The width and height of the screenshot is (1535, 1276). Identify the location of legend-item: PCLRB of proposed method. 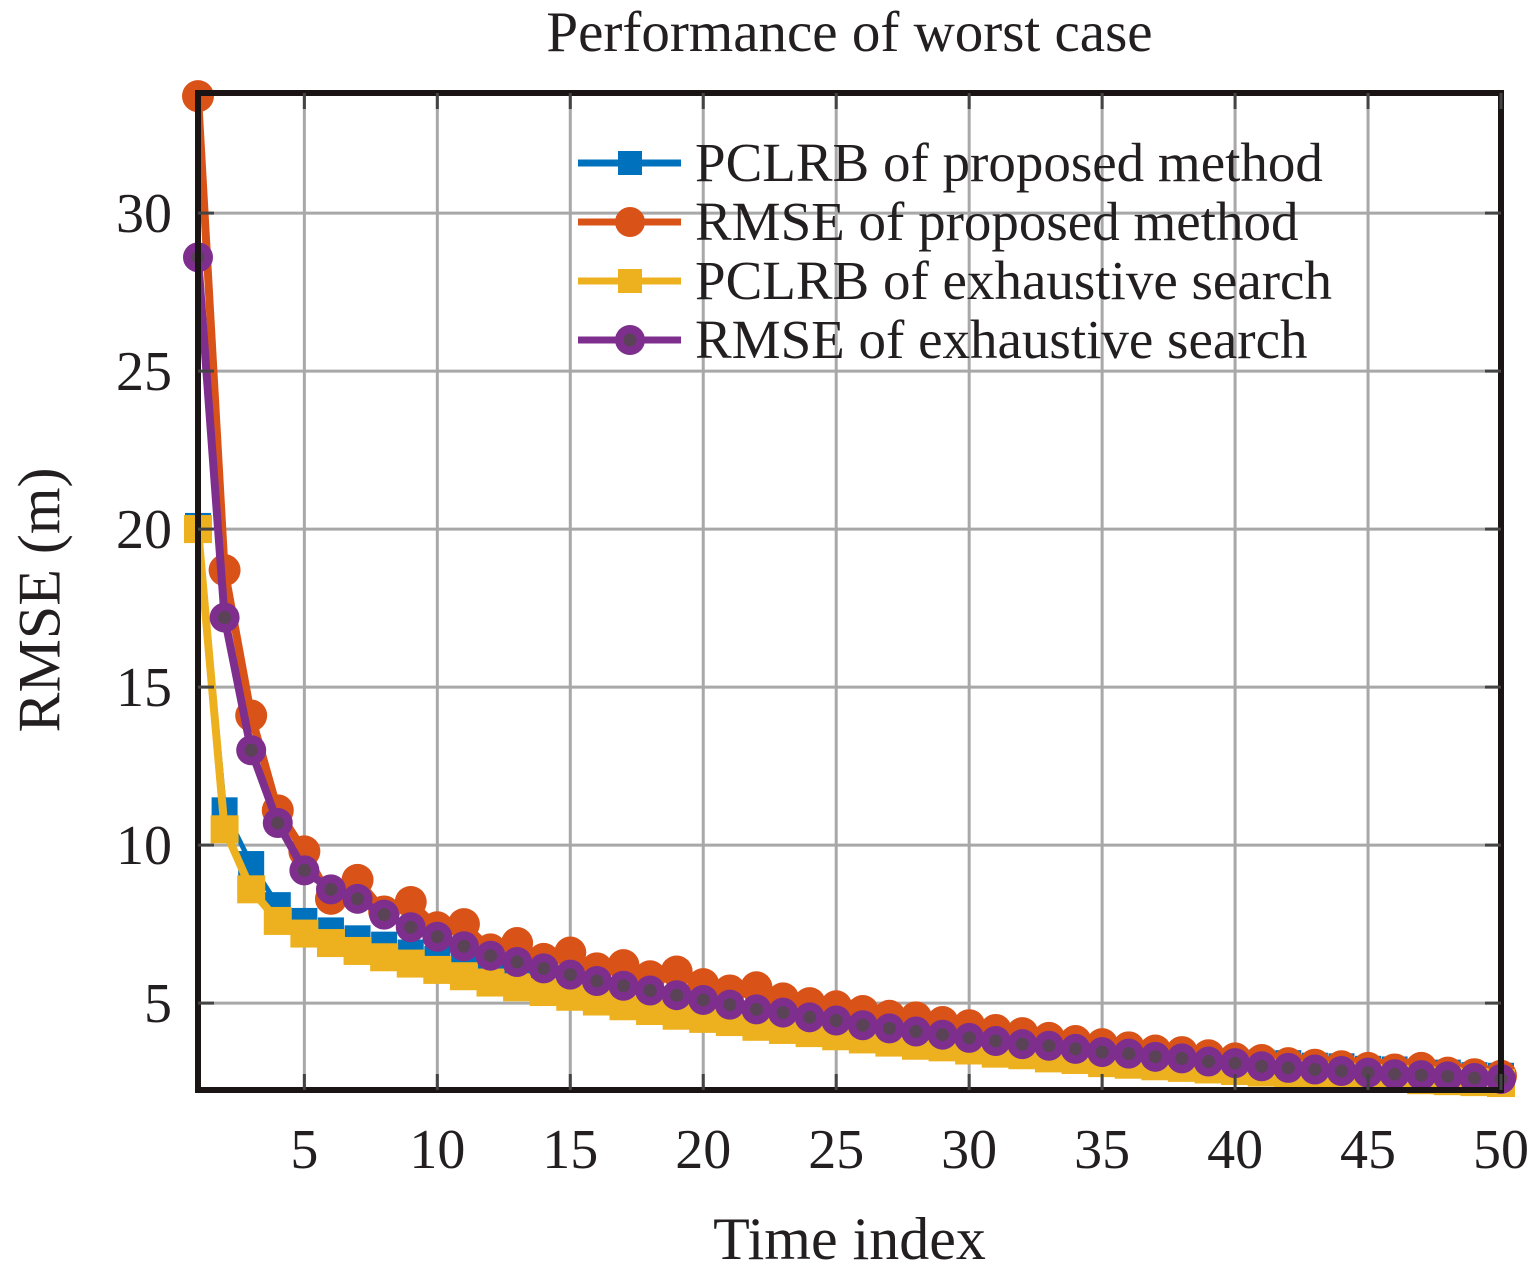
(955, 162).